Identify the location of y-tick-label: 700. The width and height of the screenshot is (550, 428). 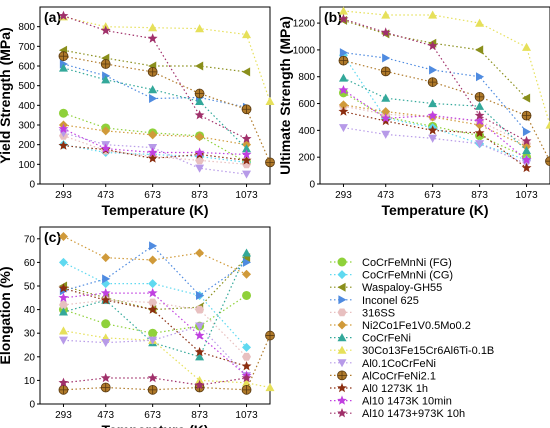
(26, 47).